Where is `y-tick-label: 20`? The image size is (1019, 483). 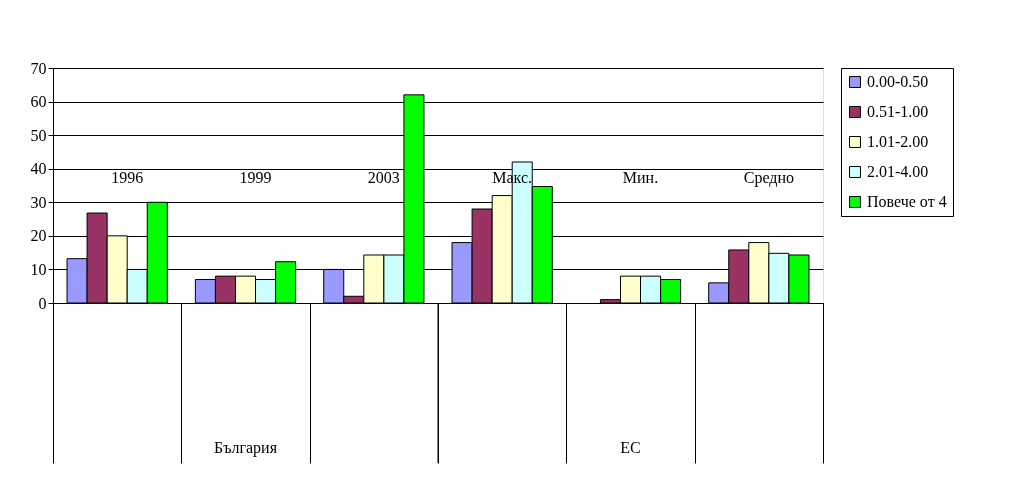 y-tick-label: 20 is located at coordinates (38, 236).